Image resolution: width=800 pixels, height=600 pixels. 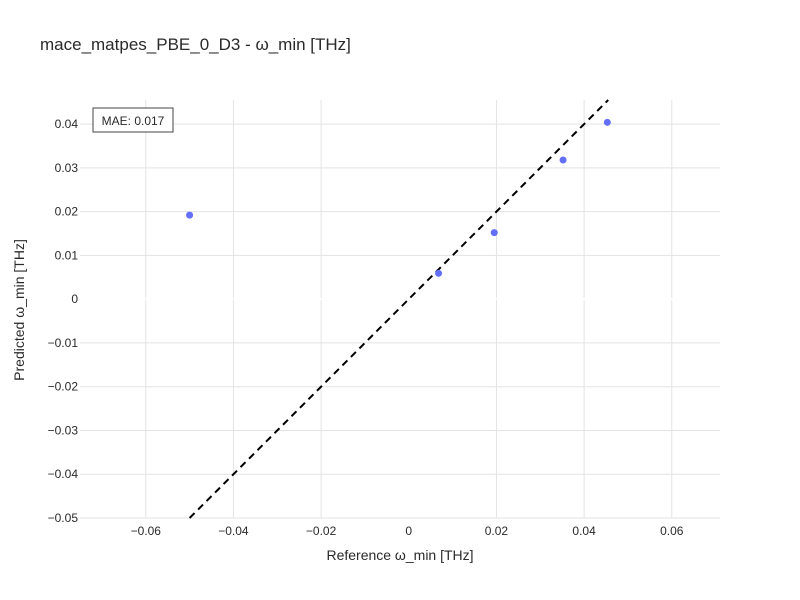 I want to click on y-axis-title: Predicted ω_min [THz], so click(x=19, y=310).